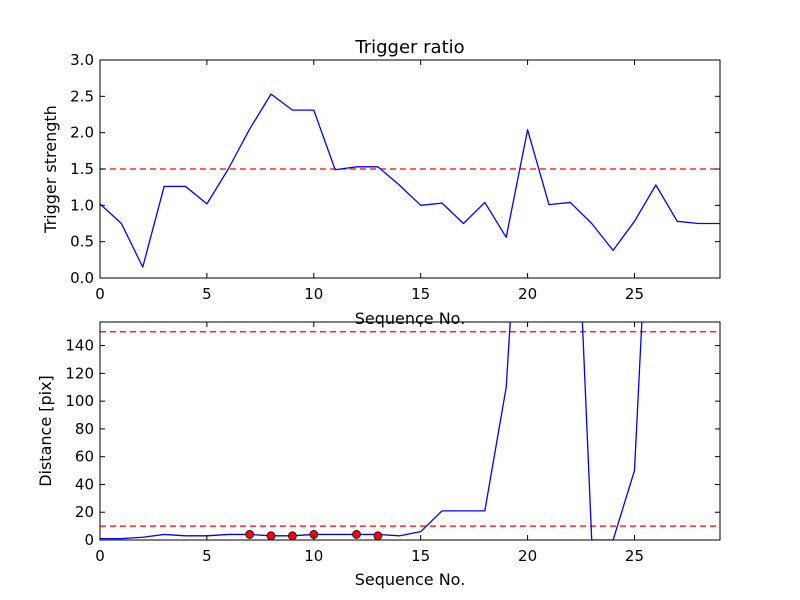 Image resolution: width=800 pixels, height=600 pixels. I want to click on y-tick-label: 3.0, so click(82, 60).